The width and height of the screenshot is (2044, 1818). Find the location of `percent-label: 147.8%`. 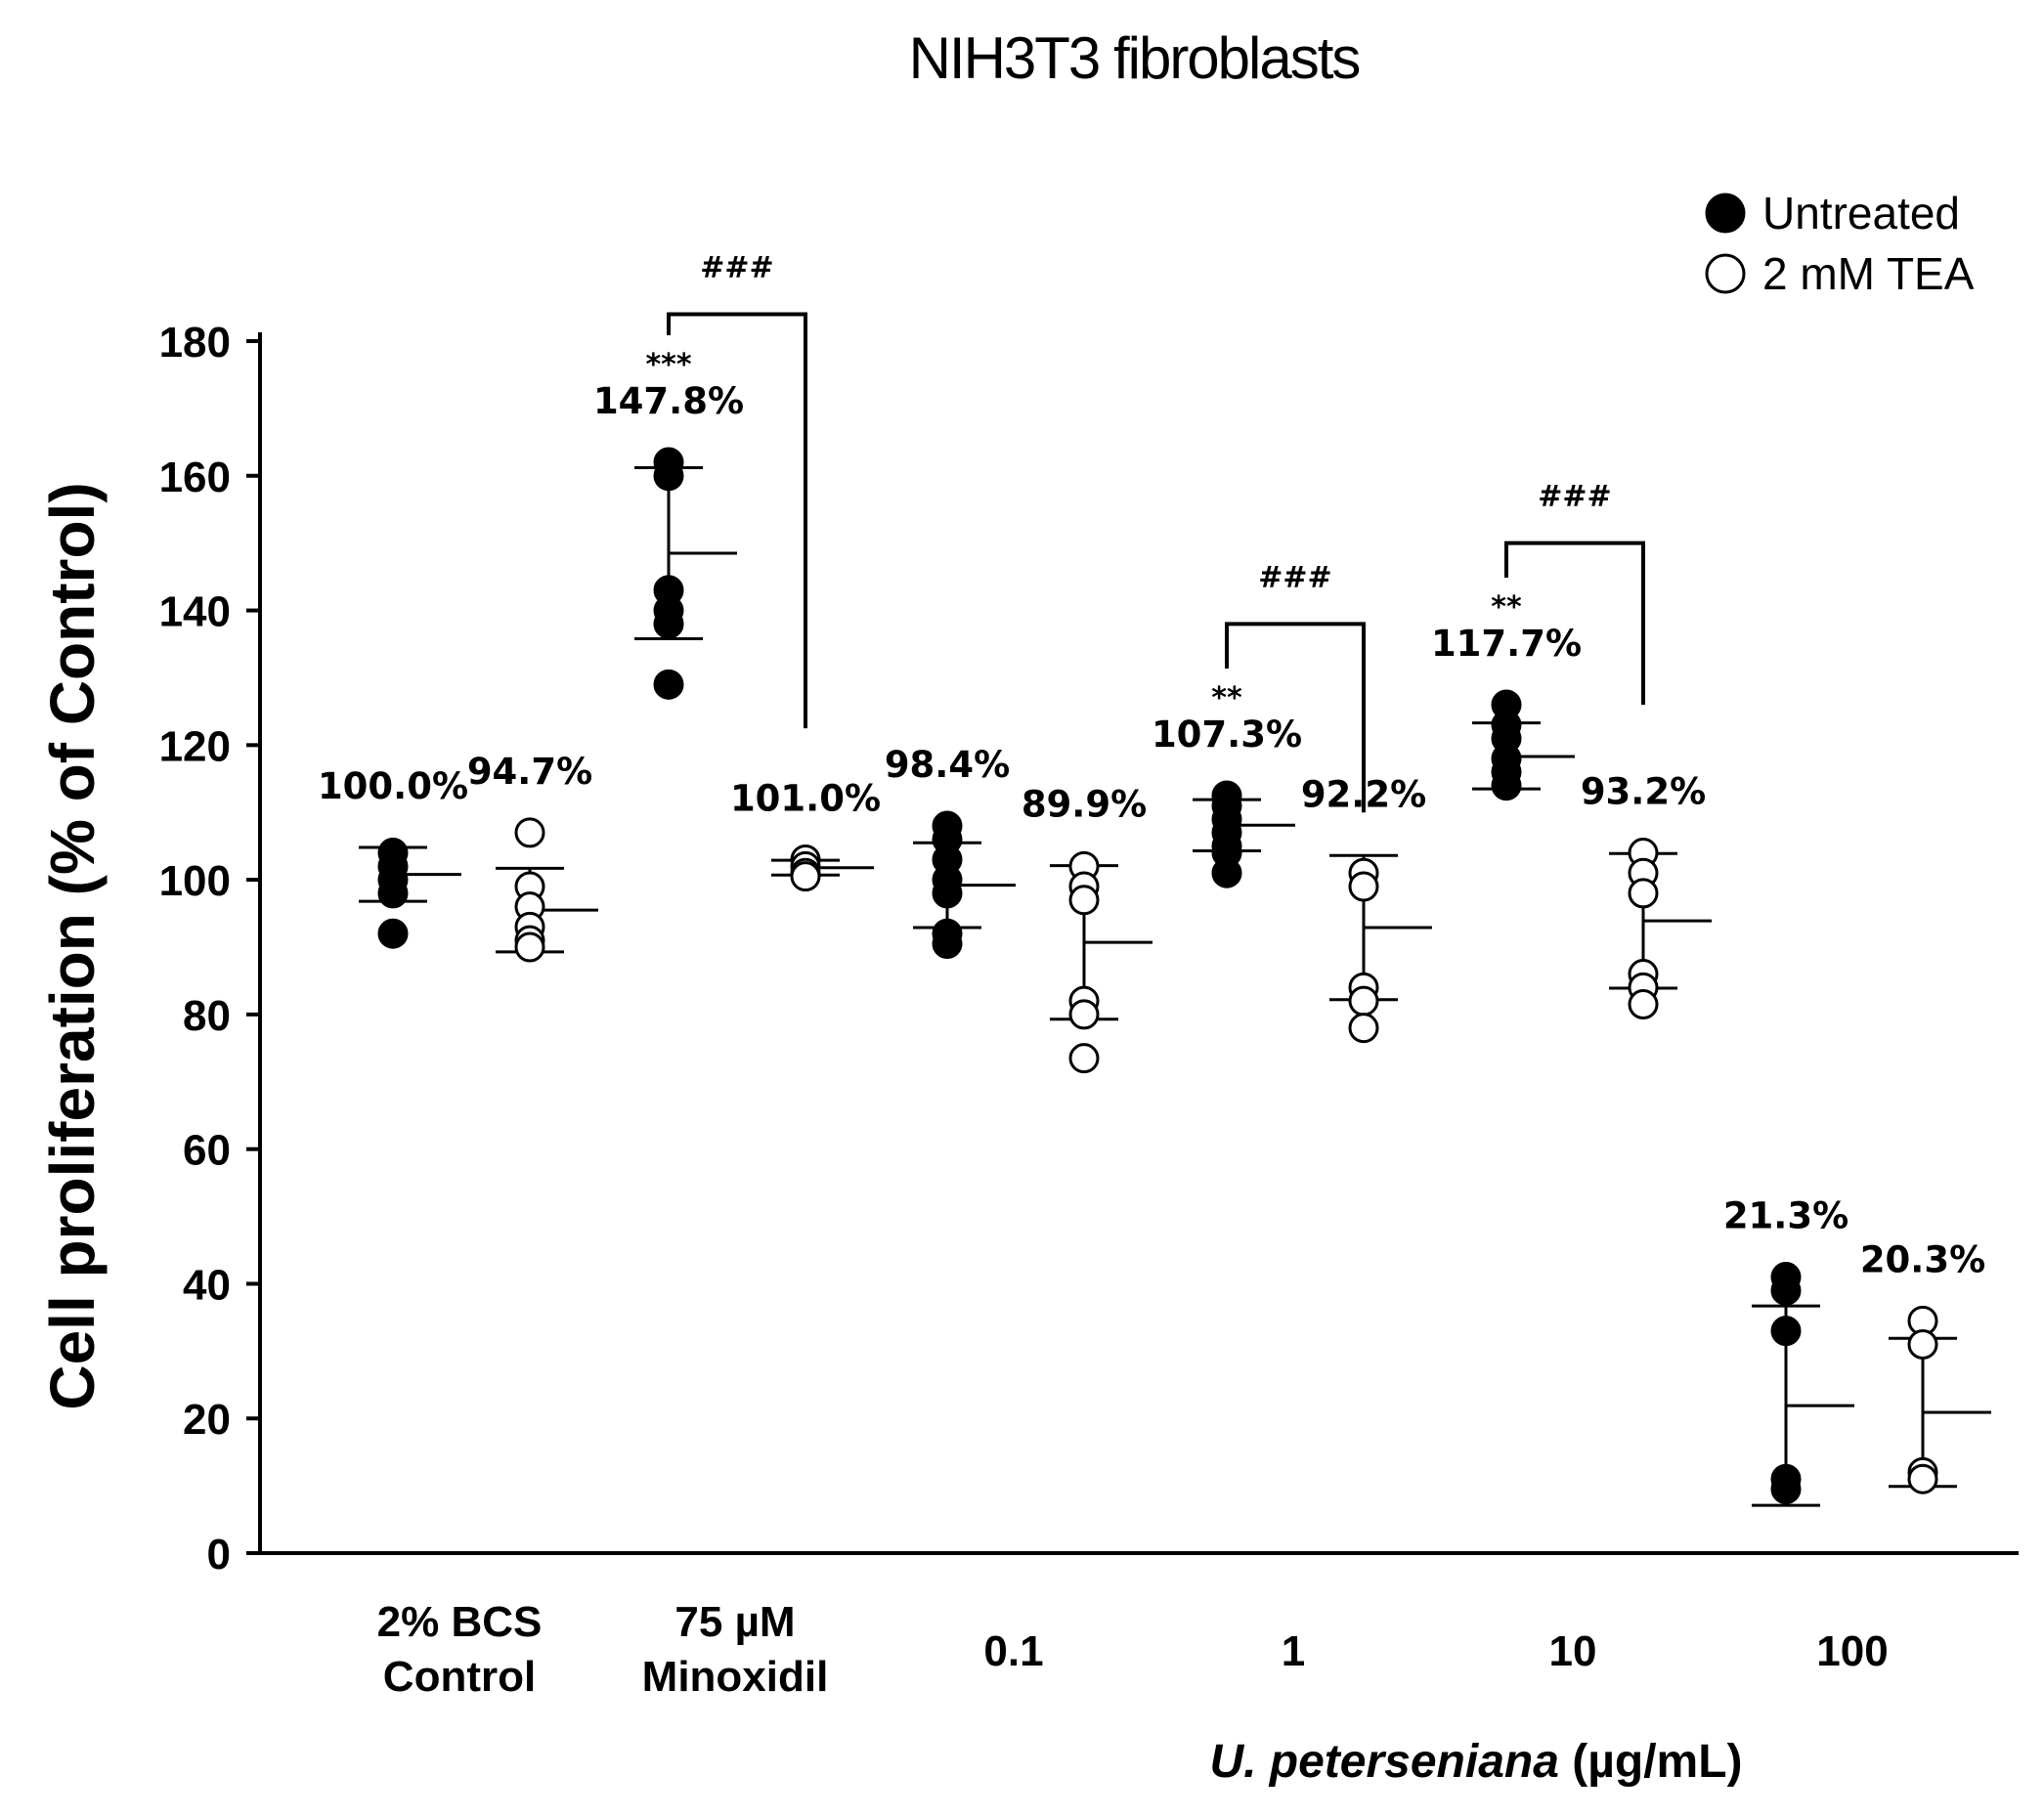

percent-label: 147.8% is located at coordinates (669, 401).